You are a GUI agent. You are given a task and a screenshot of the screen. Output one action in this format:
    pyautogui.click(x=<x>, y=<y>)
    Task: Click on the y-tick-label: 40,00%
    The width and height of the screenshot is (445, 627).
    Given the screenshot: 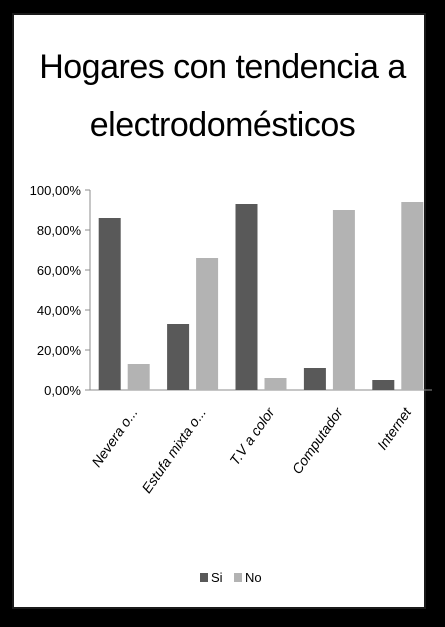 What is the action you would take?
    pyautogui.click(x=59, y=310)
    